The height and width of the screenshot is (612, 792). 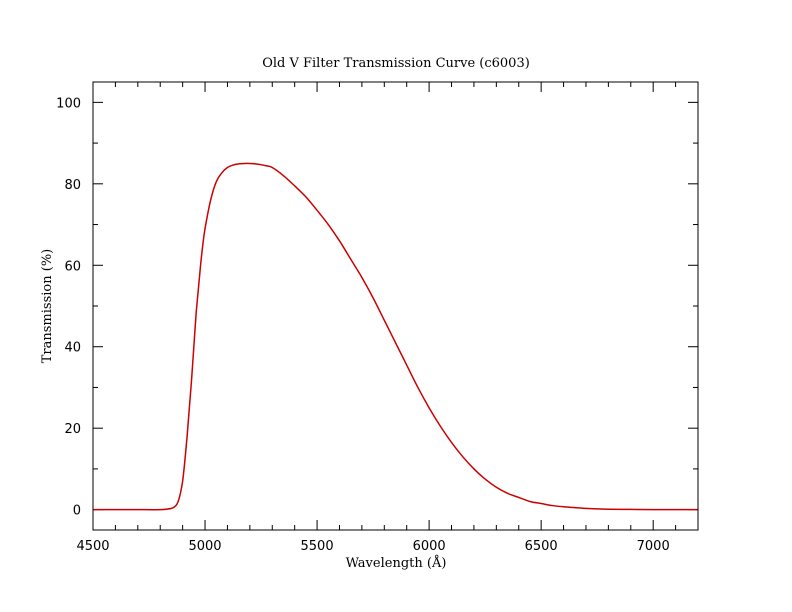 I want to click on y-tick-label: 100, so click(x=68, y=103).